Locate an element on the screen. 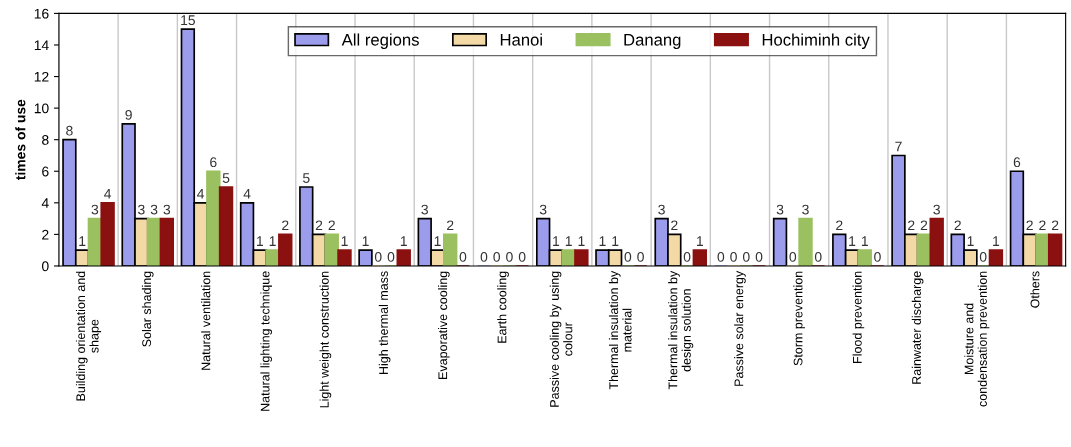 This screenshot has width=1071, height=447. y-tick-label: 8 is located at coordinates (45, 140).